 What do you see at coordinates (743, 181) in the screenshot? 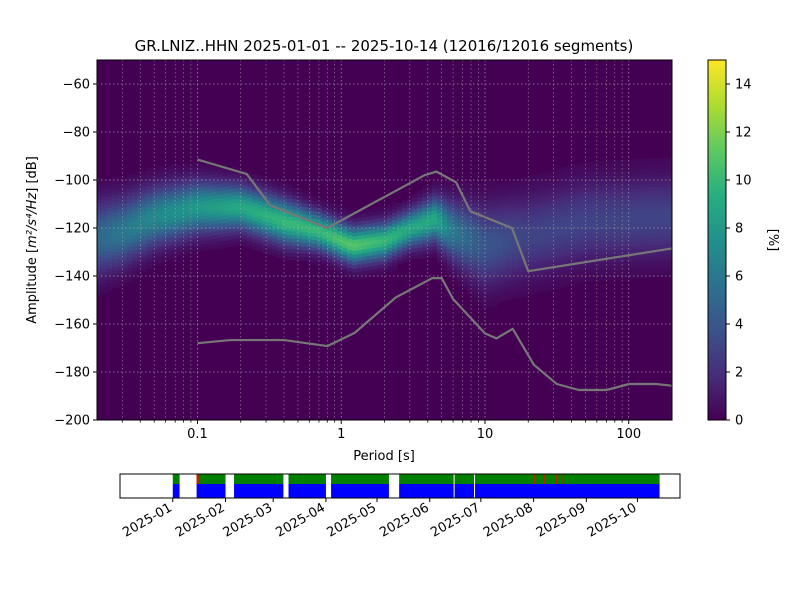
I see `colorbar-tick-label: 10` at bounding box center [743, 181].